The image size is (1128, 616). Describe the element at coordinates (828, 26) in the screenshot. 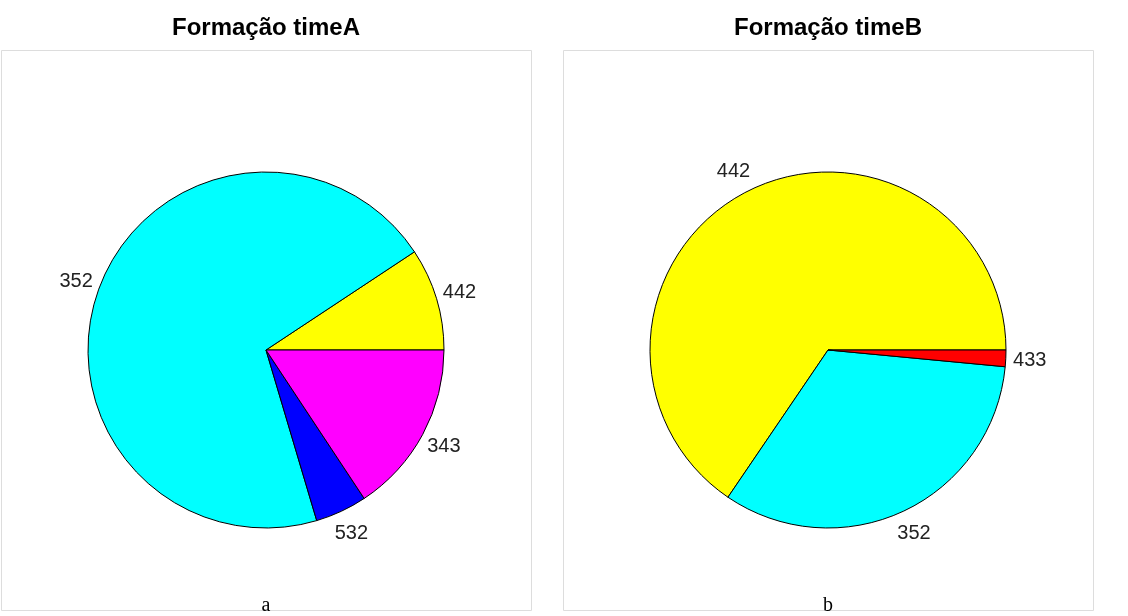

I see `chart-title: Formação timeB` at that location.